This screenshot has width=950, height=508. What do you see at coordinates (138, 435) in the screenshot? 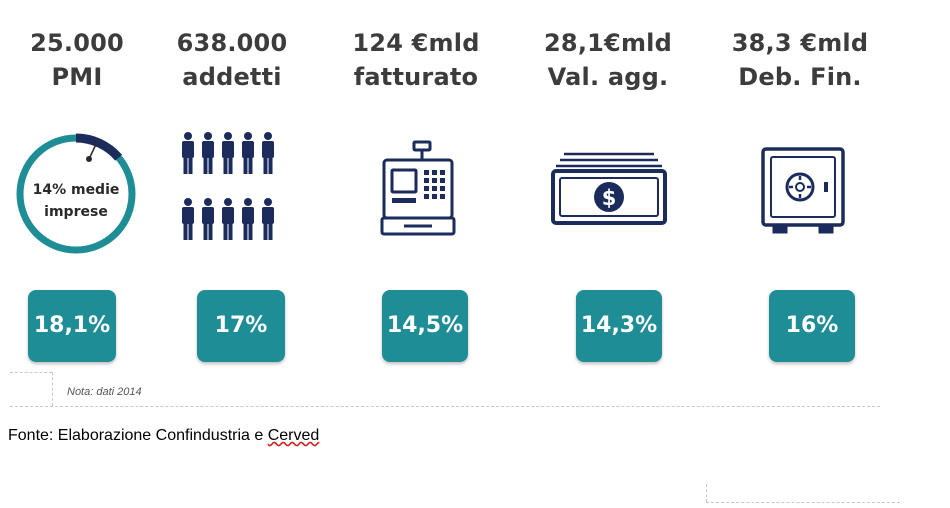
I see `source-prefix: Fonte: Elaborazione Confindustria e` at bounding box center [138, 435].